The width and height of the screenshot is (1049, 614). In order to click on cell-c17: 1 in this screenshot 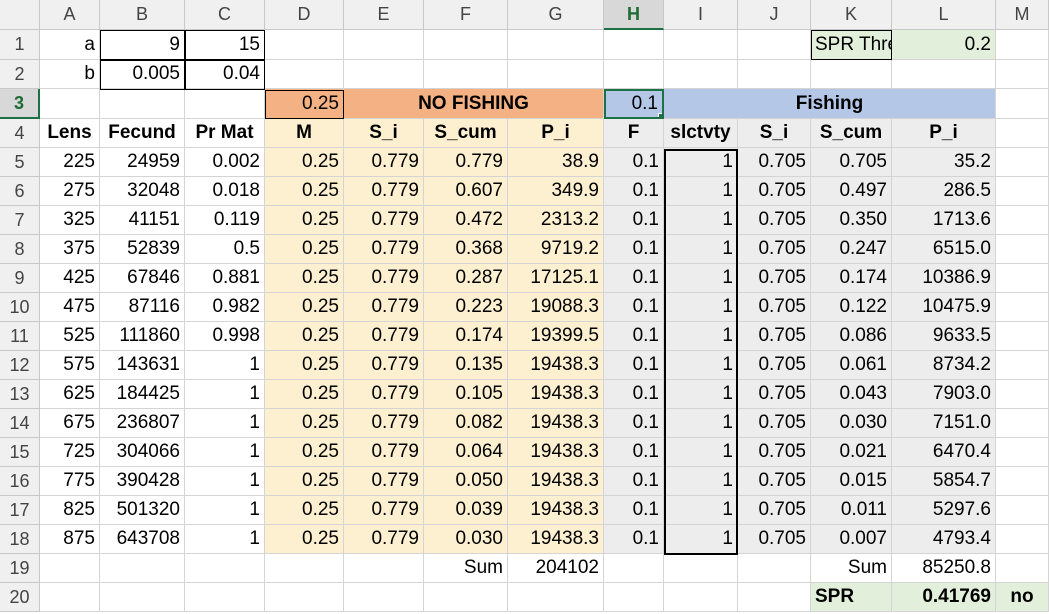, I will do `click(225, 510)`.